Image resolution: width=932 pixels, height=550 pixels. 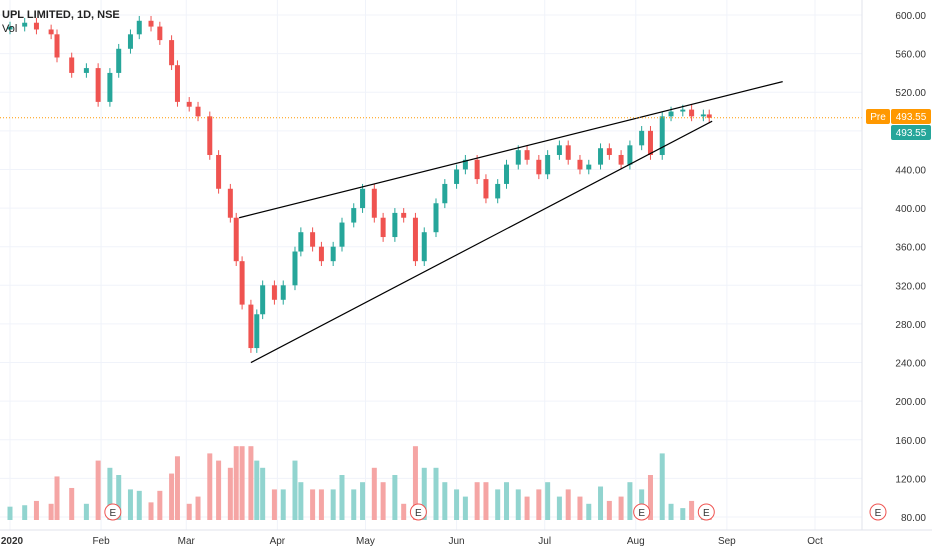 What do you see at coordinates (911, 117) in the screenshot?
I see `pre-price: 493.55` at bounding box center [911, 117].